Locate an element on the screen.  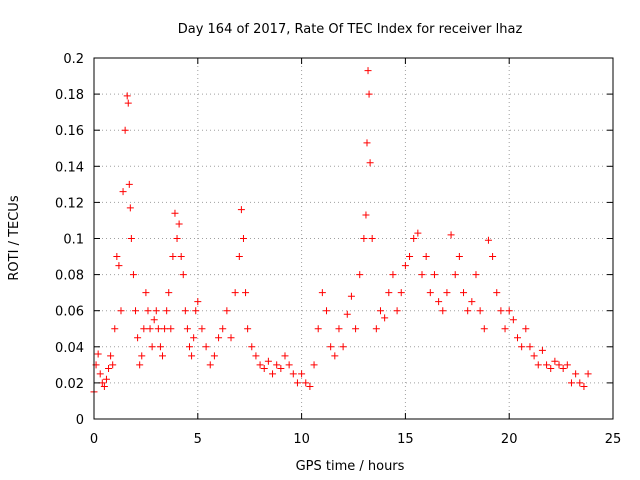
x-tick-label: 25 is located at coordinates (613, 439).